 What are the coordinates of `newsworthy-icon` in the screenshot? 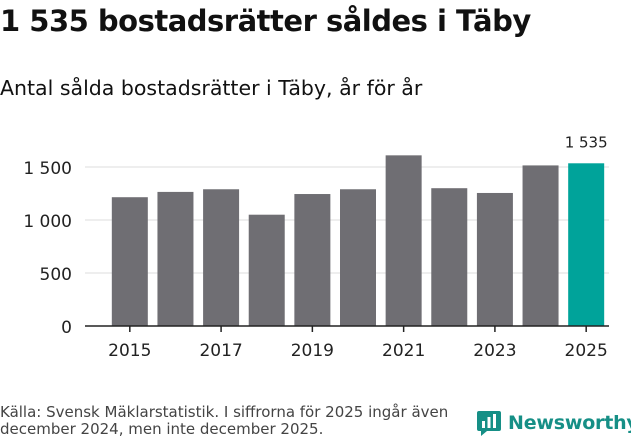 It's located at (489, 423).